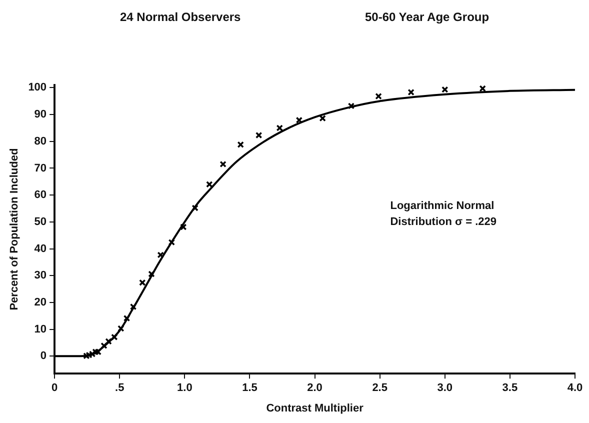 This screenshot has height=423, width=589. What do you see at coordinates (314, 388) in the screenshot?
I see `x-tick-label: 2.0` at bounding box center [314, 388].